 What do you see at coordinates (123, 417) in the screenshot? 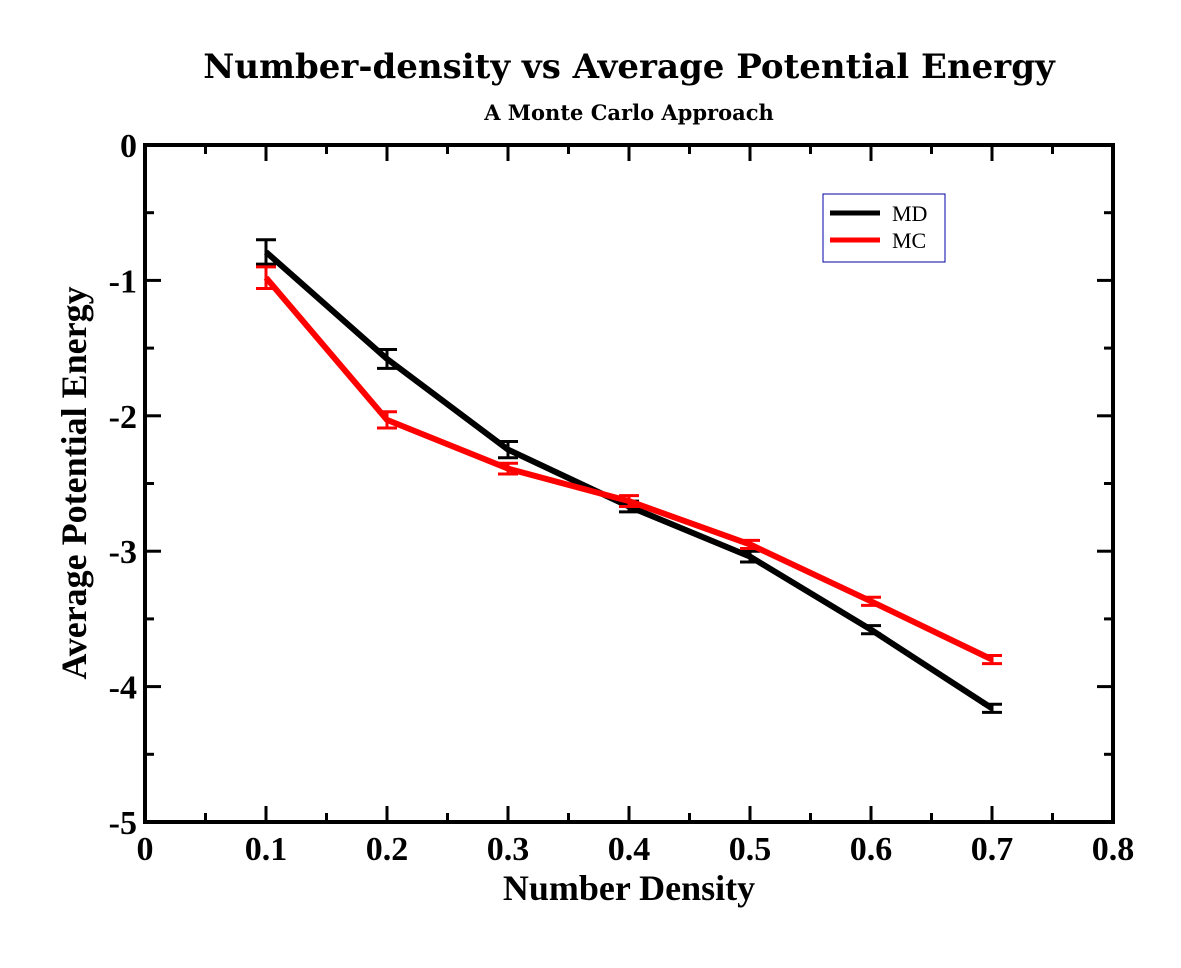
I see `y-tick-label: -2` at bounding box center [123, 417].